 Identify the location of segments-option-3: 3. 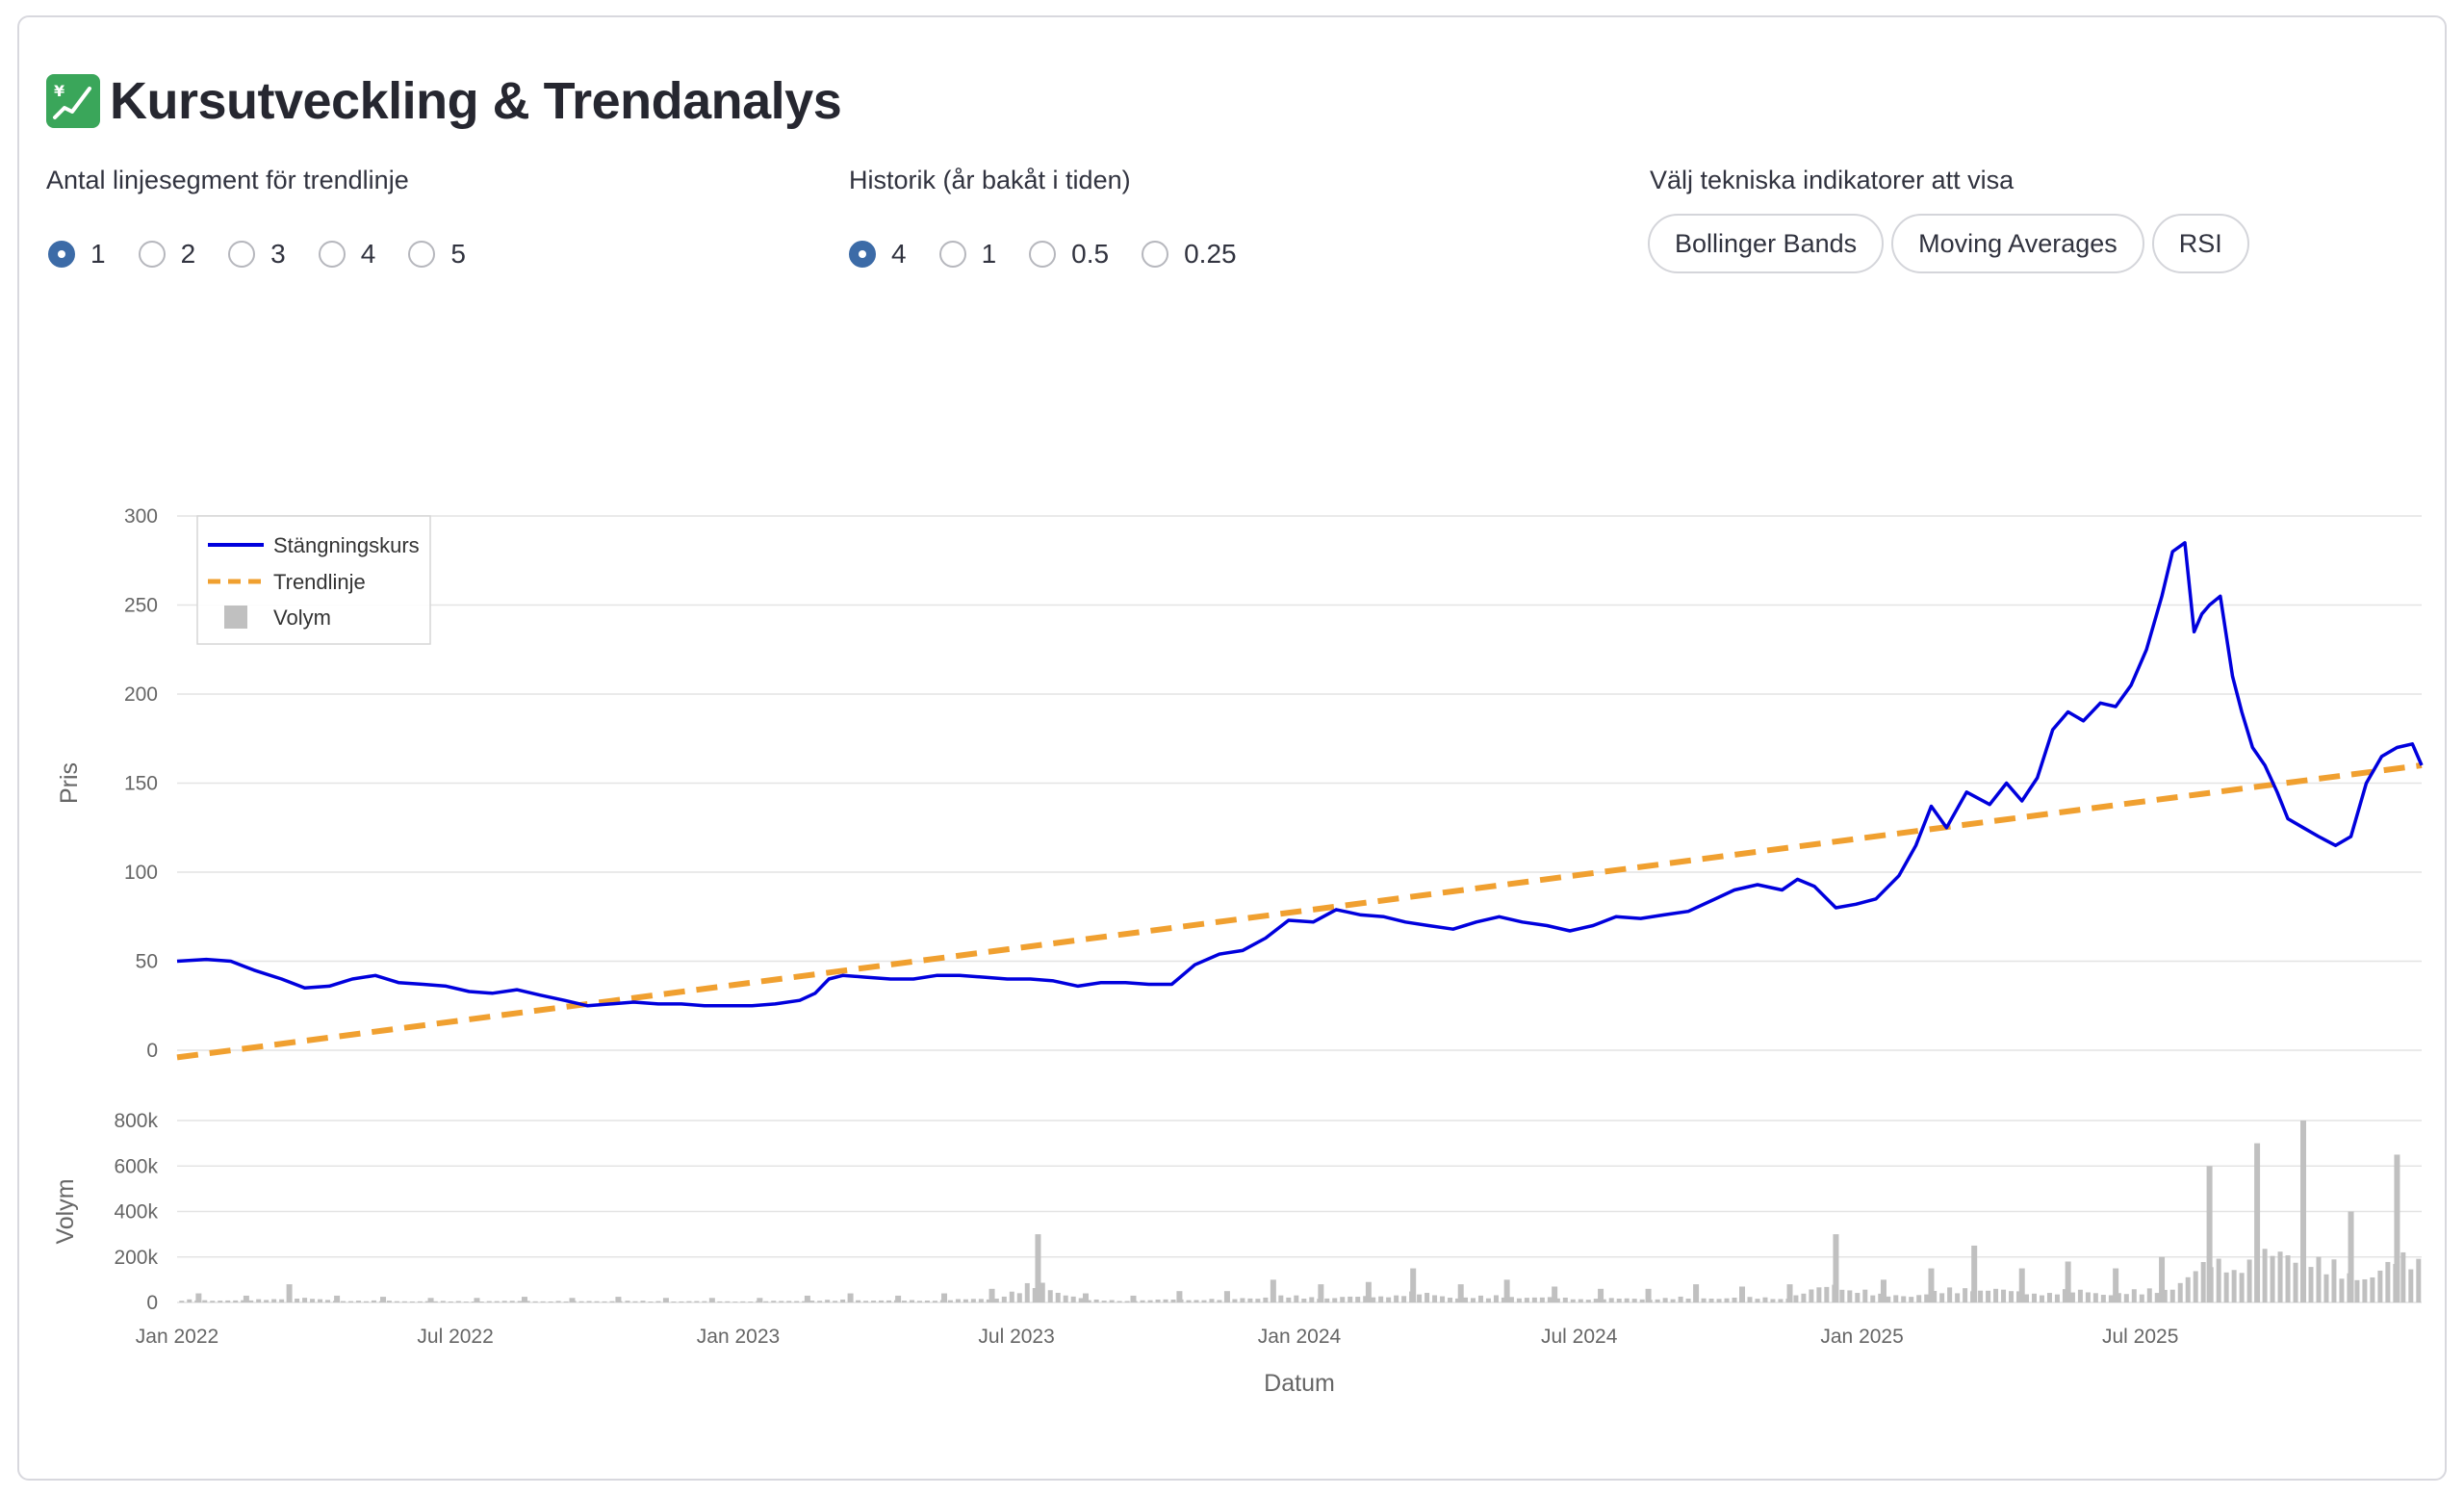
(257, 254).